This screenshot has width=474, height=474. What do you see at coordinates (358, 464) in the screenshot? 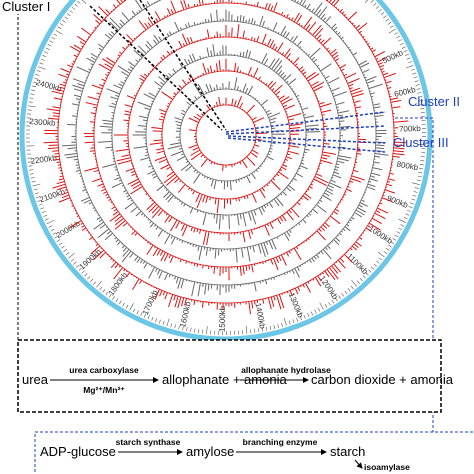
I see `arrow` at bounding box center [358, 464].